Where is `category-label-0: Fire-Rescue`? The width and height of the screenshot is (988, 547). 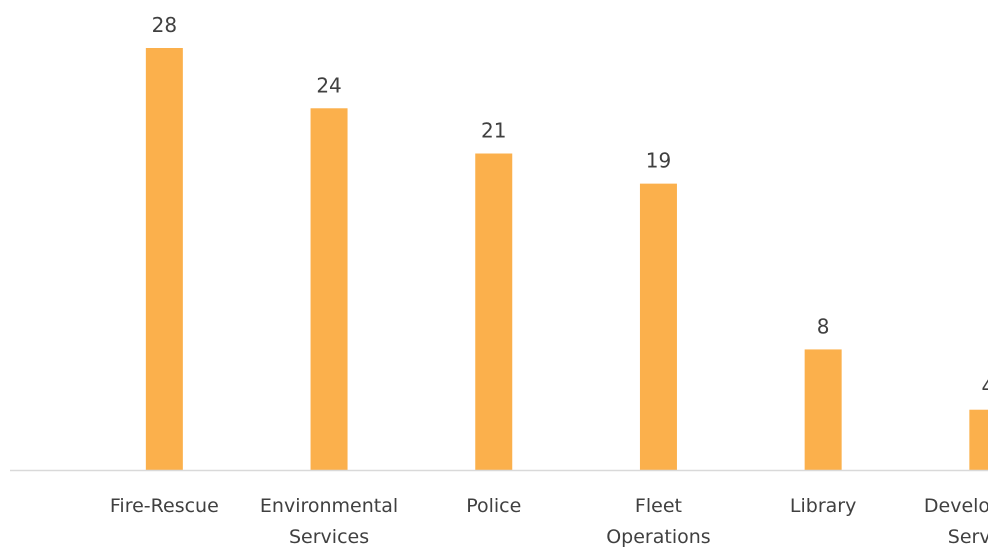
category-label-0: Fire-Rescue is located at coordinates (164, 506).